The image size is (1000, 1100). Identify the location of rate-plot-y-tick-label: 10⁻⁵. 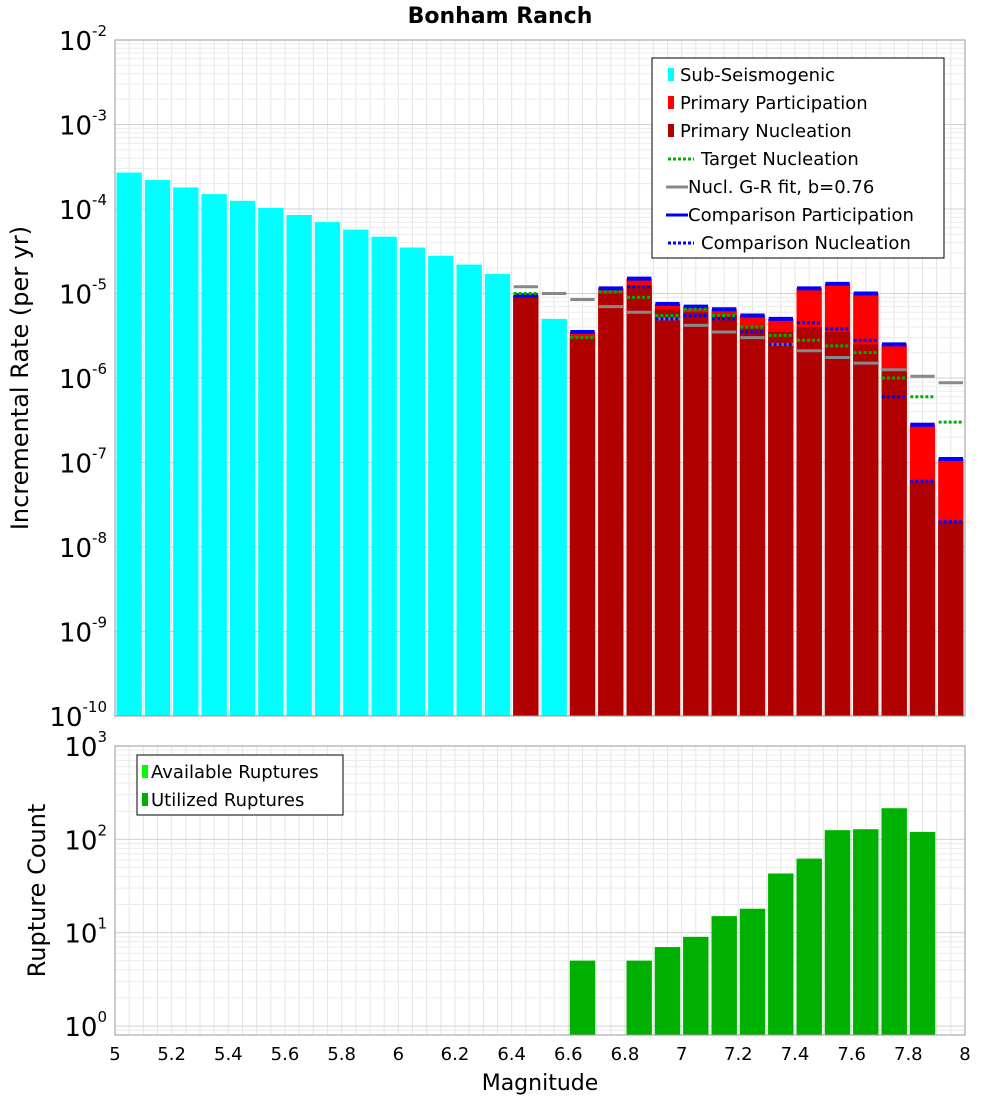
(83, 293).